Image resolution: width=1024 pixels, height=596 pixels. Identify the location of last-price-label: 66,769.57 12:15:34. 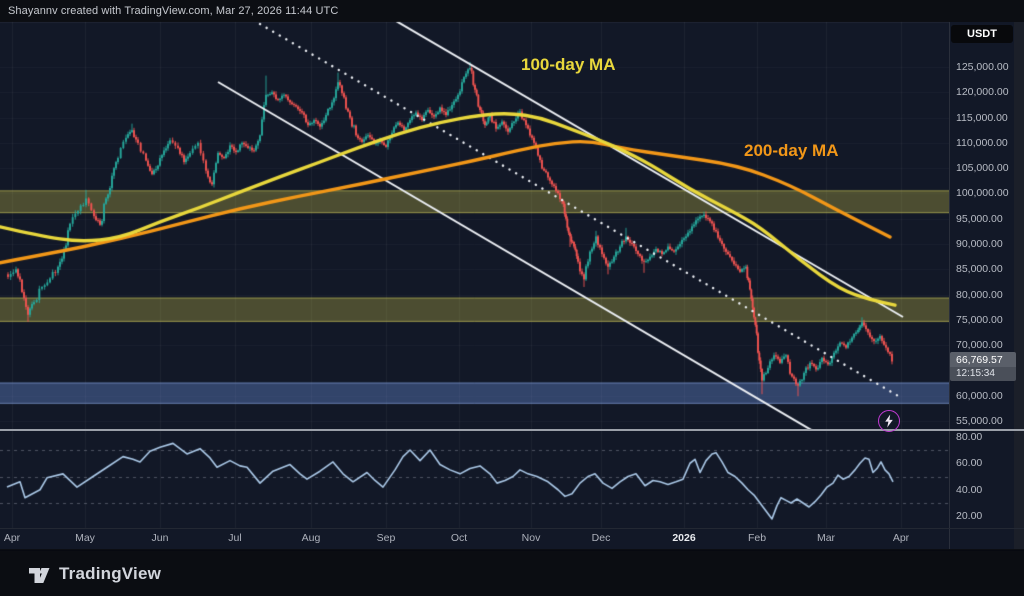
(983, 366).